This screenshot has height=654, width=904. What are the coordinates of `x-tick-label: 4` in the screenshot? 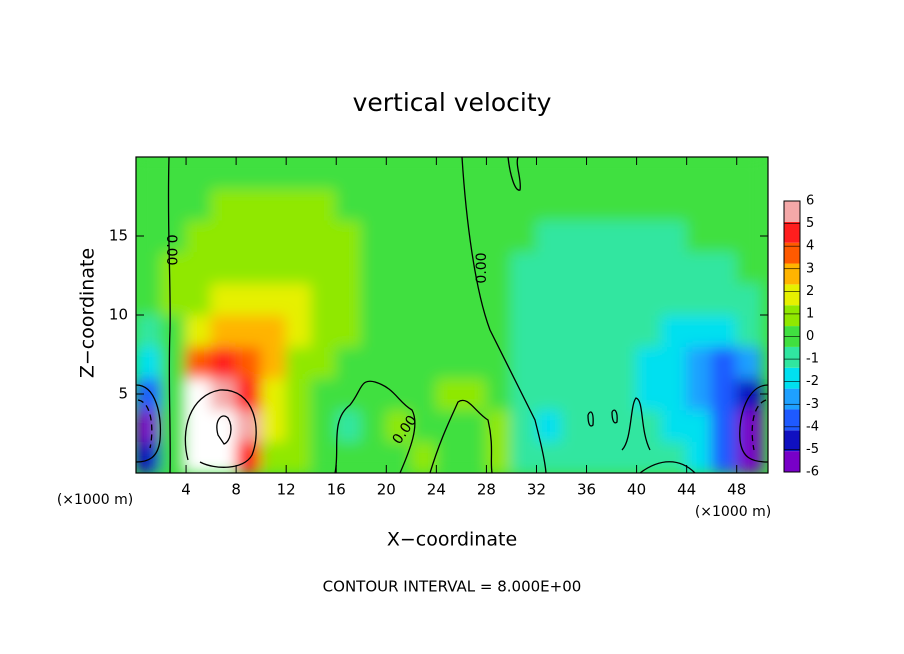 It's located at (186, 490).